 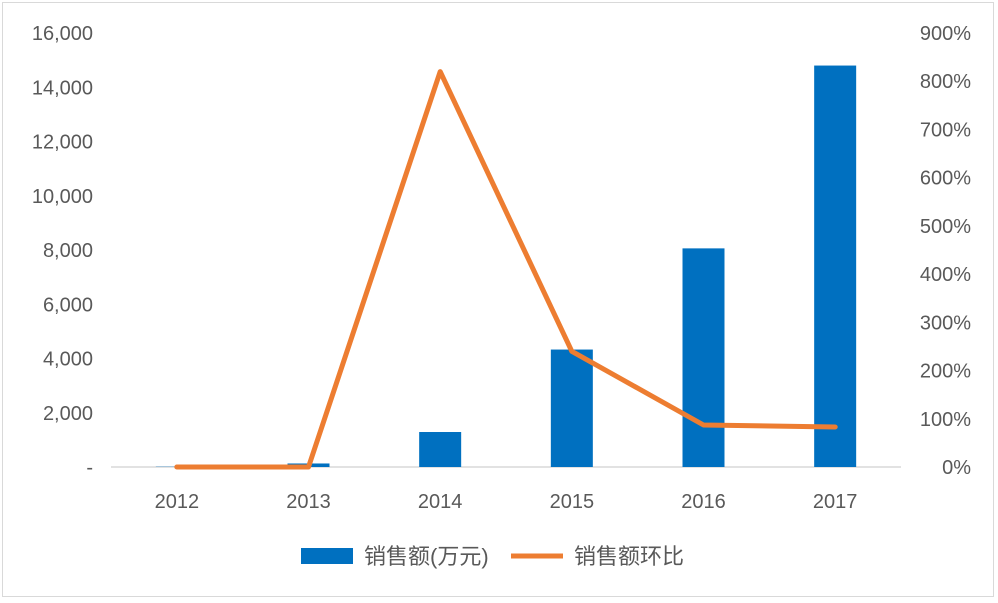 I want to click on right-tick-label: 600%, so click(x=945, y=179).